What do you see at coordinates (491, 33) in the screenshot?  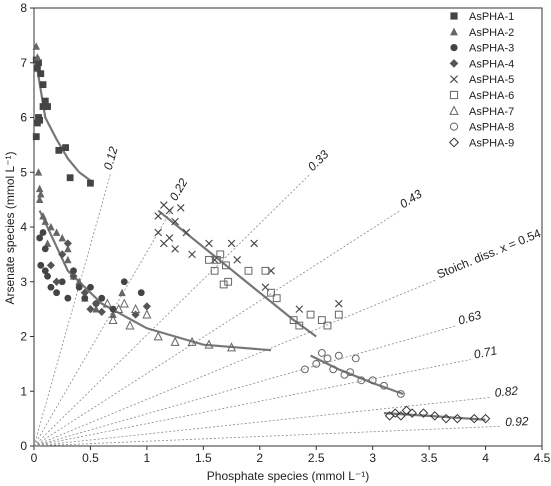 I see `legend-label: AsPHA-2` at bounding box center [491, 33].